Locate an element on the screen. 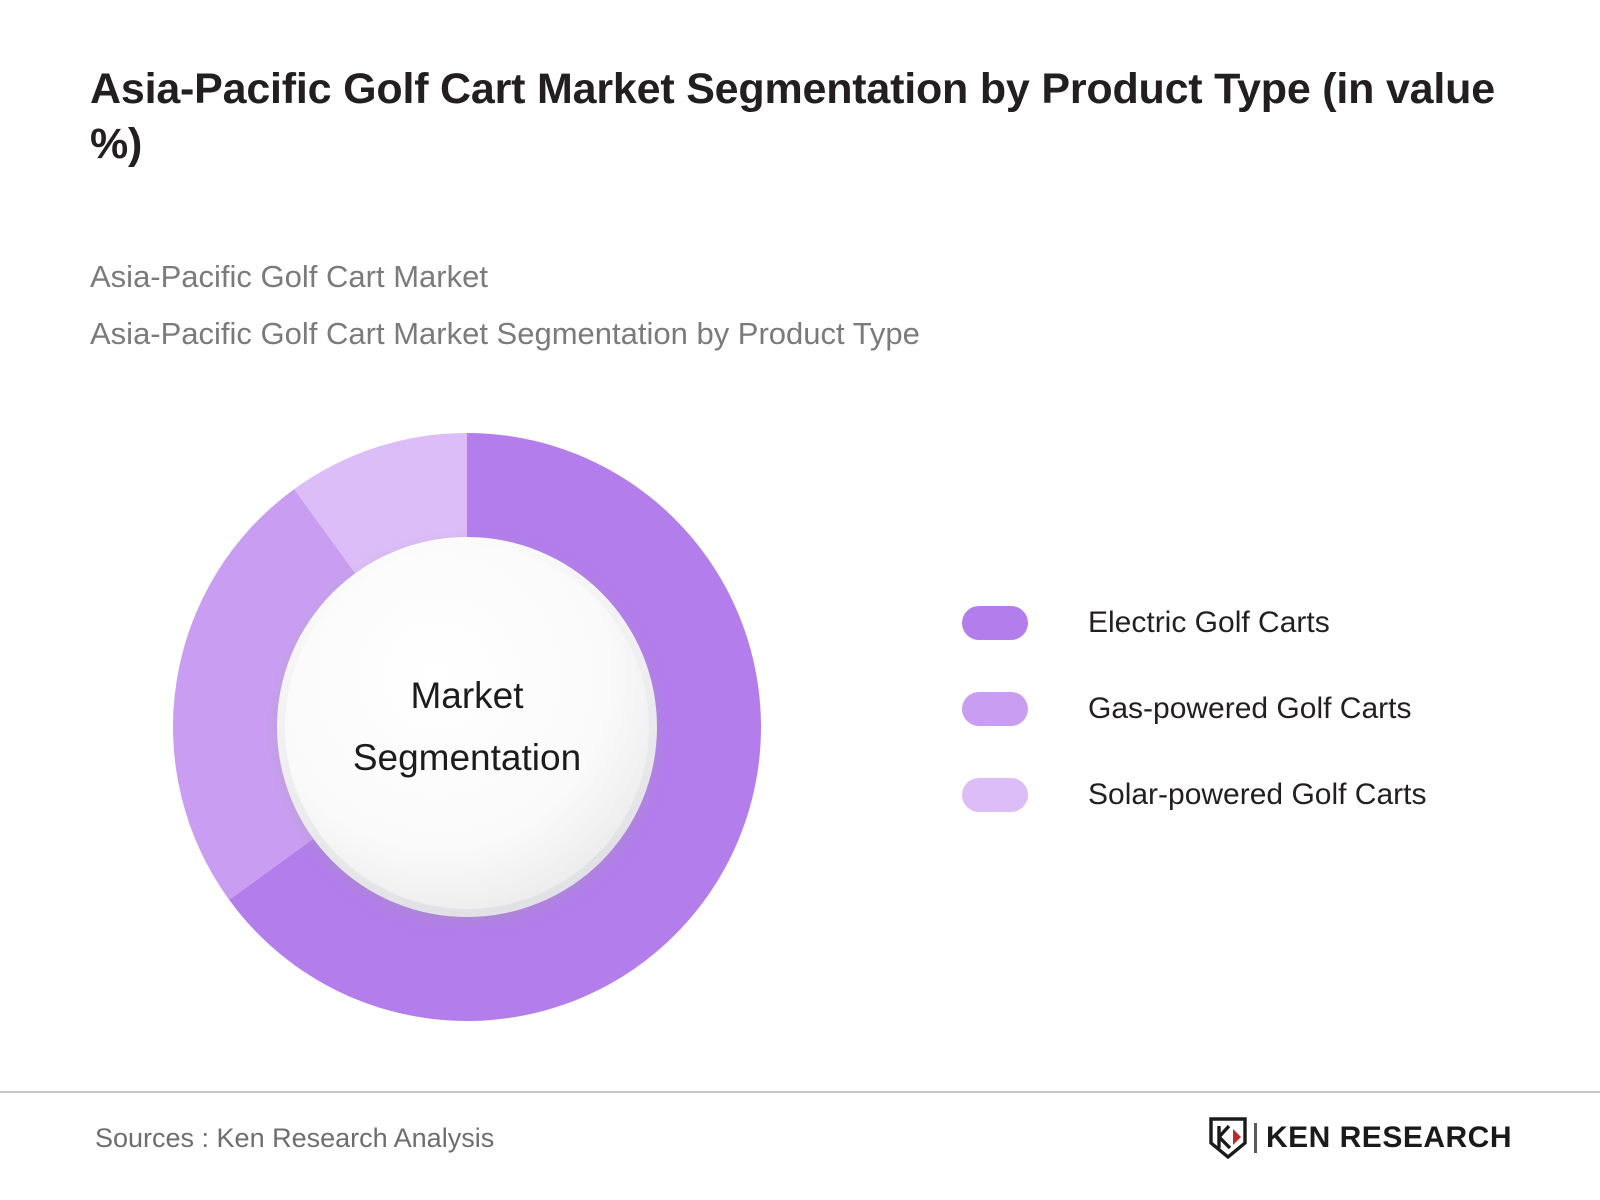  legend-label-1: Gas-powered Golf Carts is located at coordinates (1250, 708).